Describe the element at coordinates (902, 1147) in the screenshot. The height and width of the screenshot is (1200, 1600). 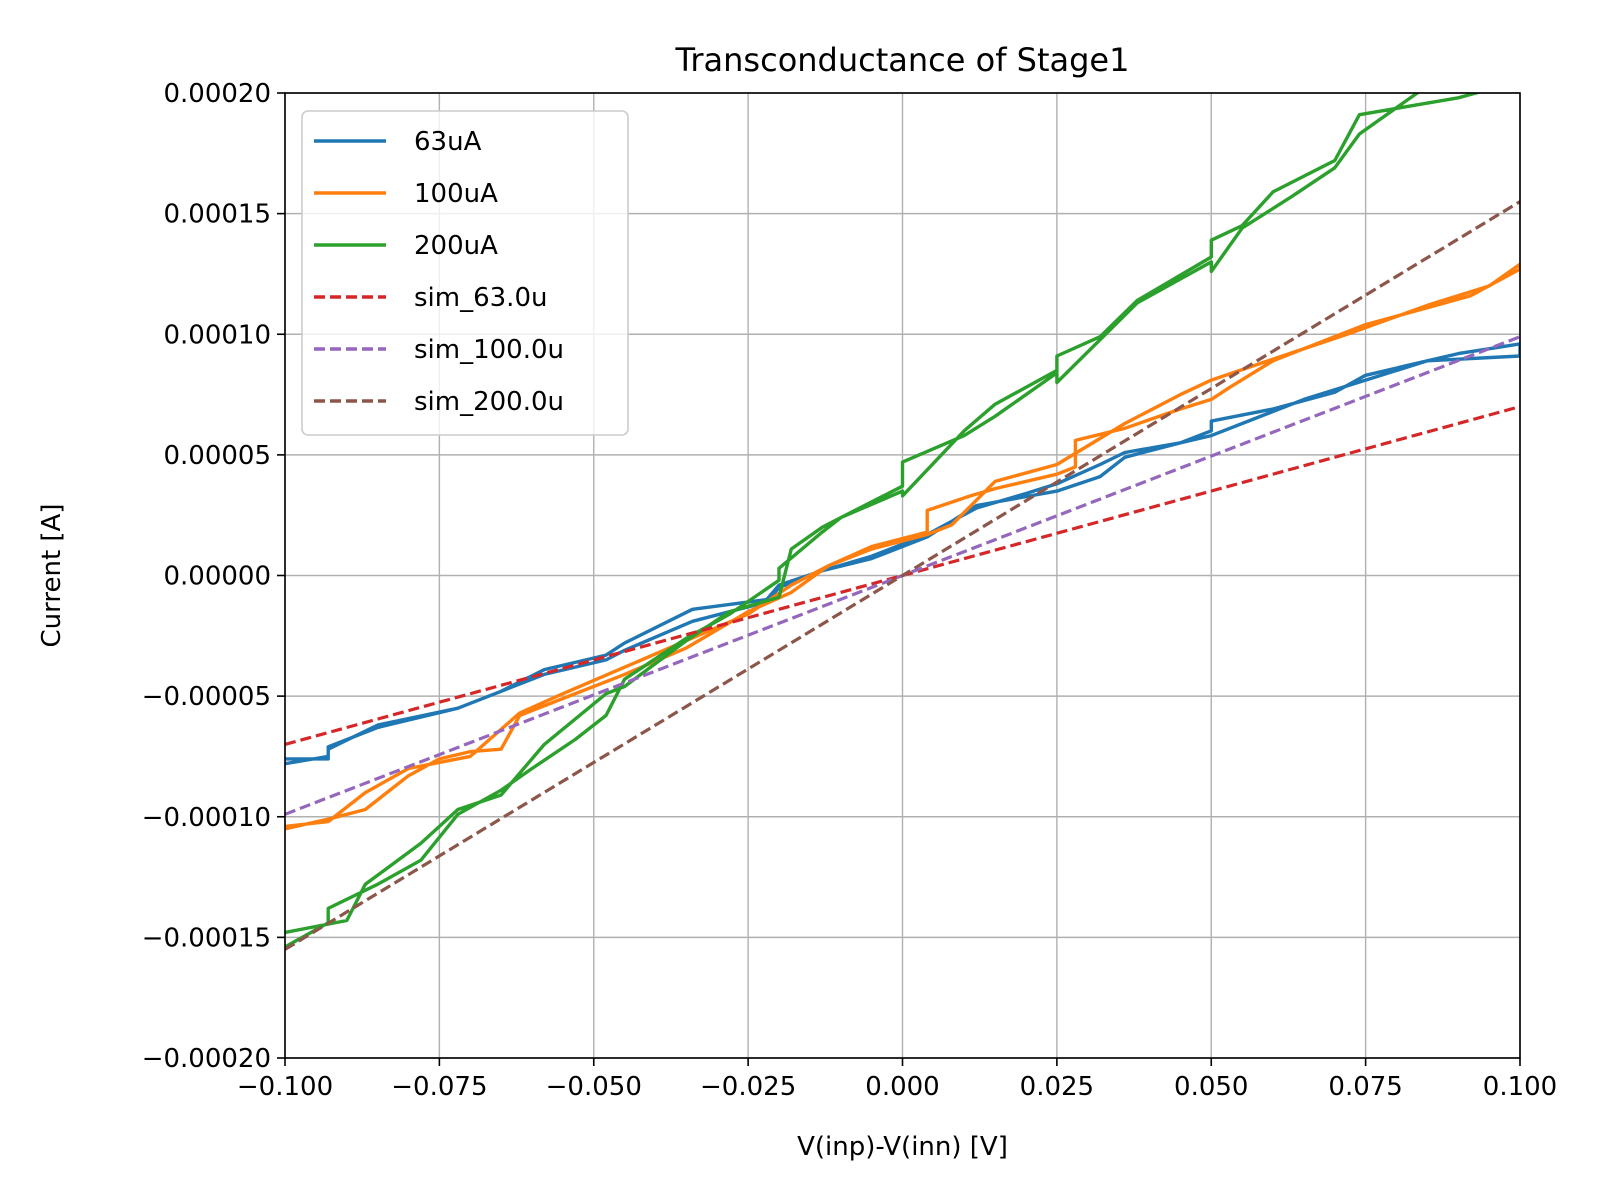
I see `x-axis-title: V(inp)-V(inn) [V]` at that location.